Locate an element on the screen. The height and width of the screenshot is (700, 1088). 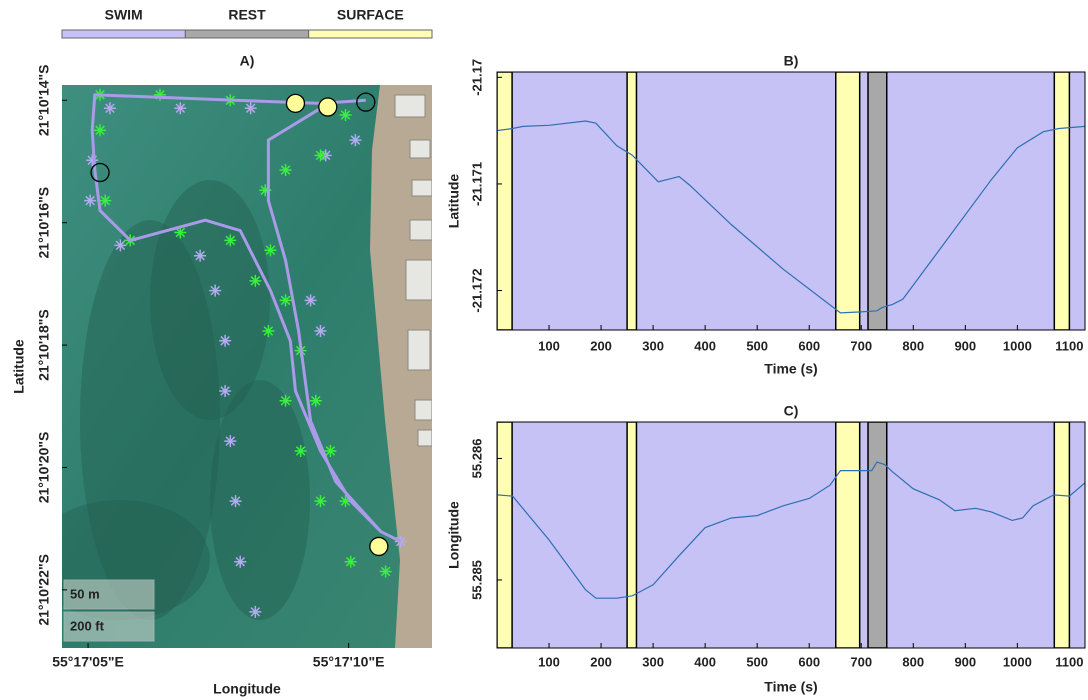
y-tick-label: -21.172 is located at coordinates (476, 291).